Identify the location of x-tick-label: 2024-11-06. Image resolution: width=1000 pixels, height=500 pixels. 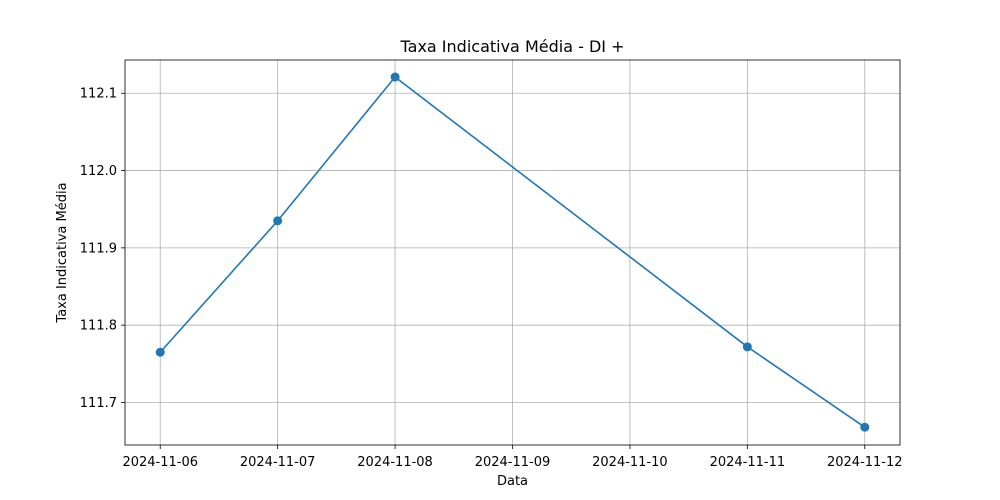
(160, 462).